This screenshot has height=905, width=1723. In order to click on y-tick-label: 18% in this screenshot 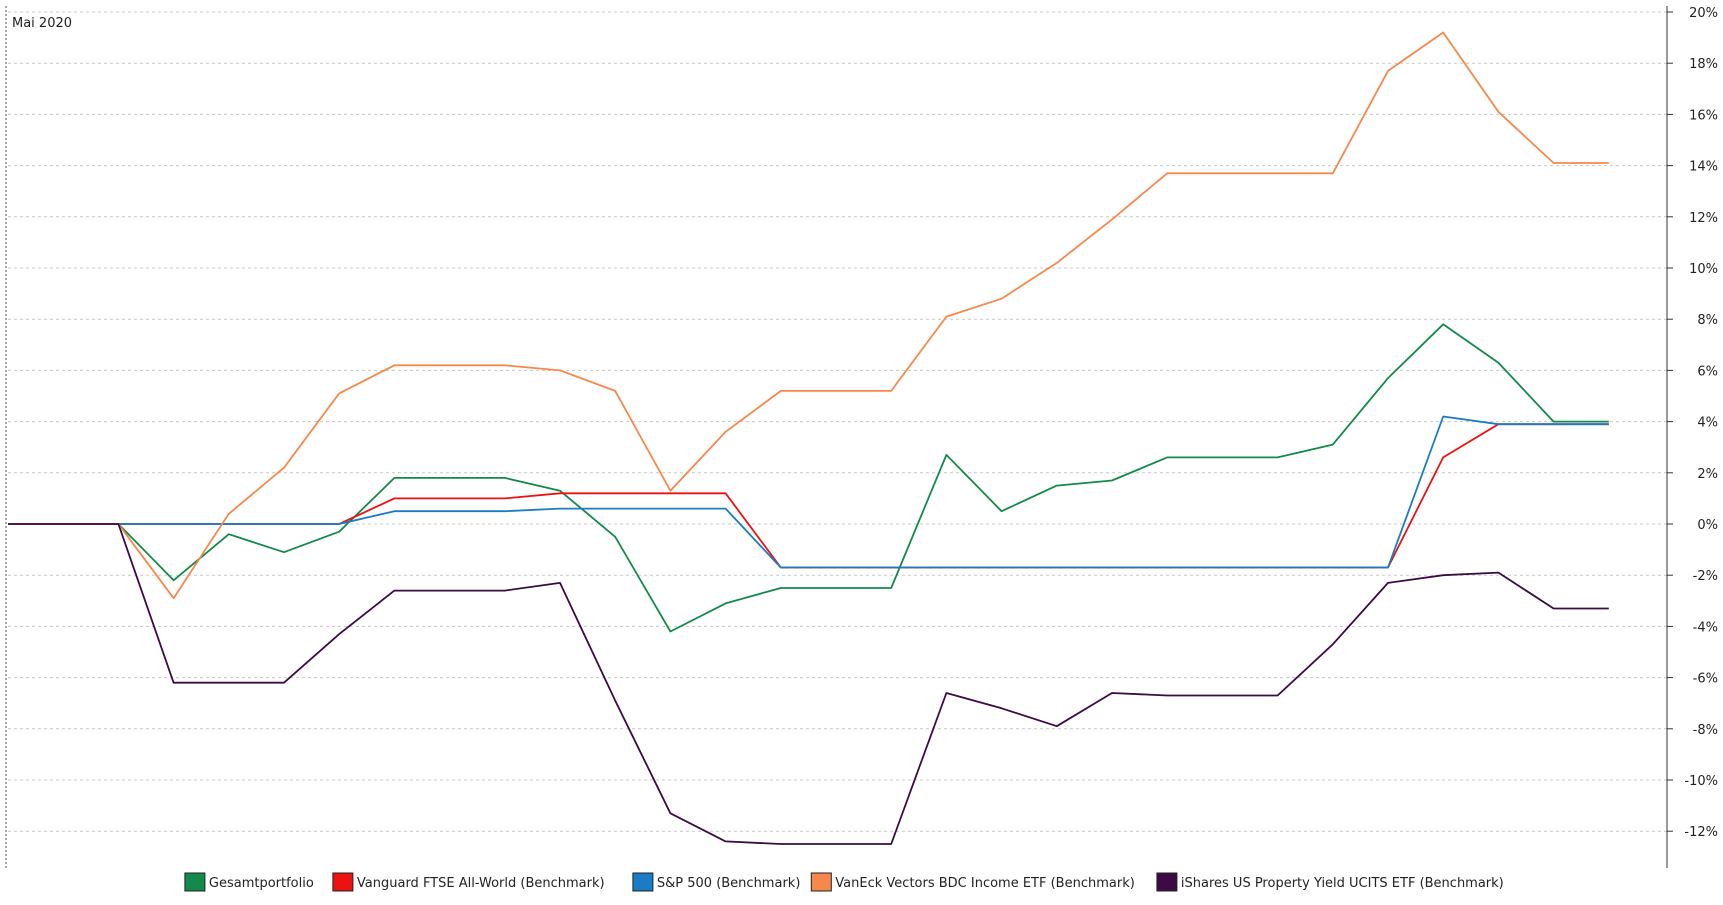, I will do `click(1703, 64)`.